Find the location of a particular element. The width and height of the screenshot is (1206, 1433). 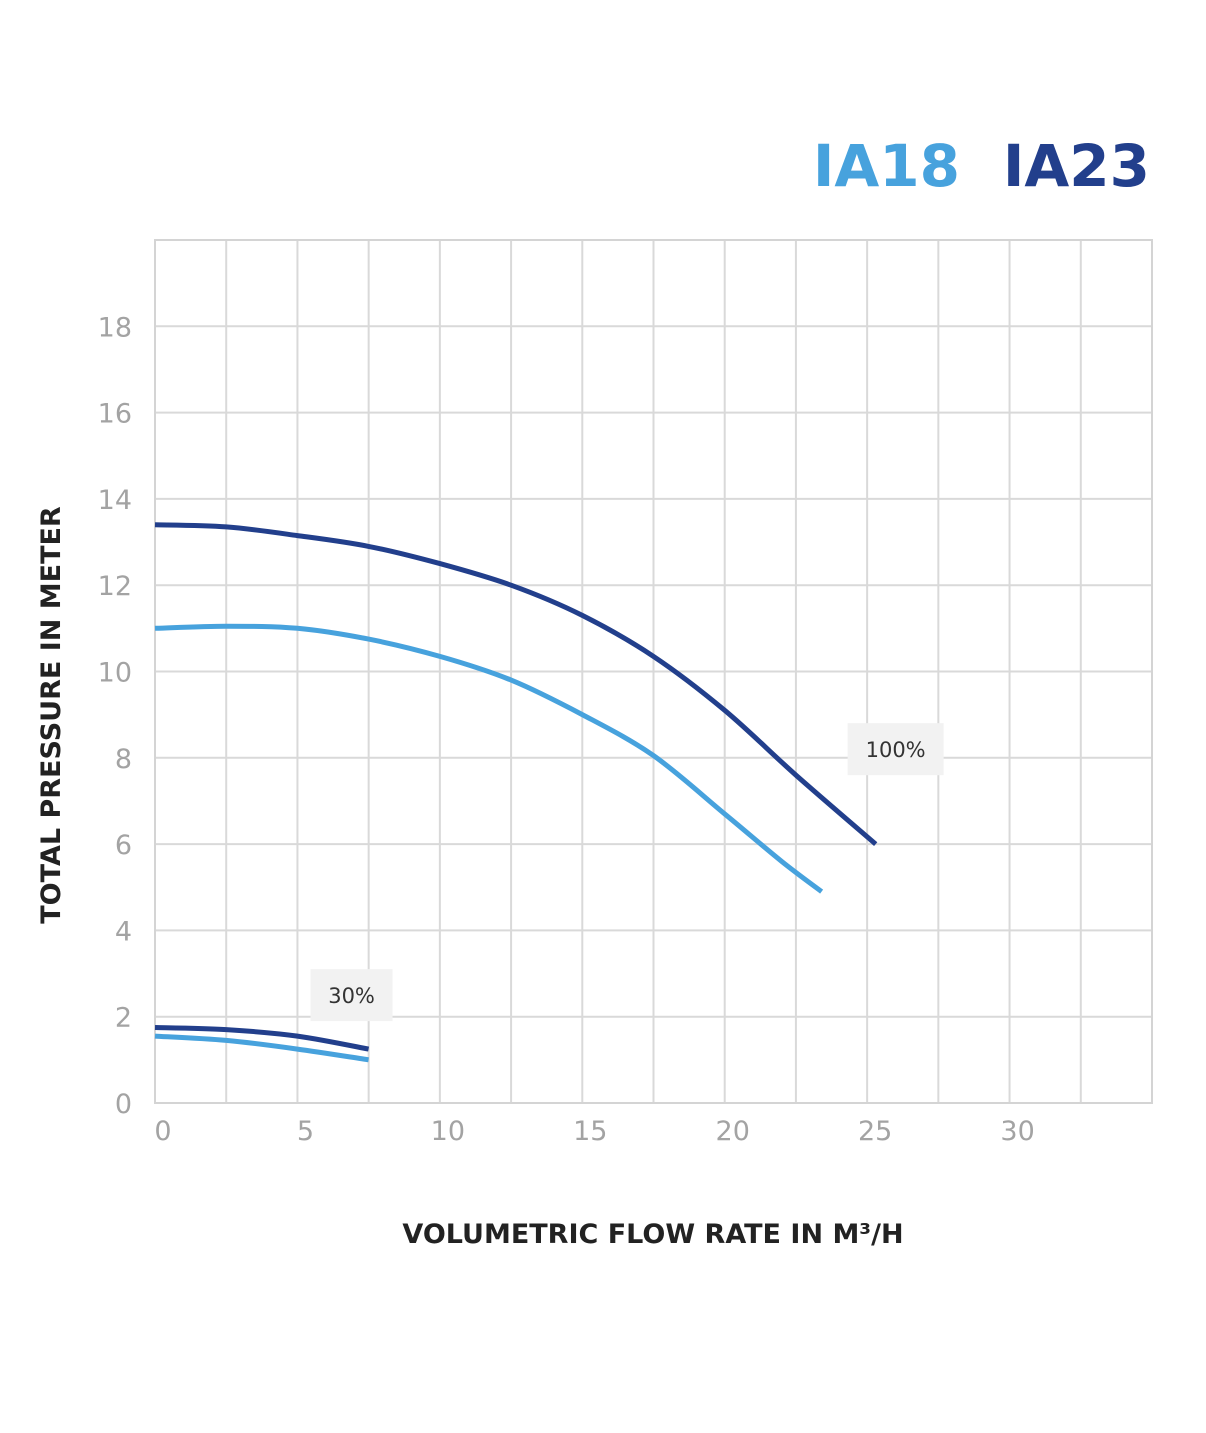

annotation-text: 100% is located at coordinates (896, 750).